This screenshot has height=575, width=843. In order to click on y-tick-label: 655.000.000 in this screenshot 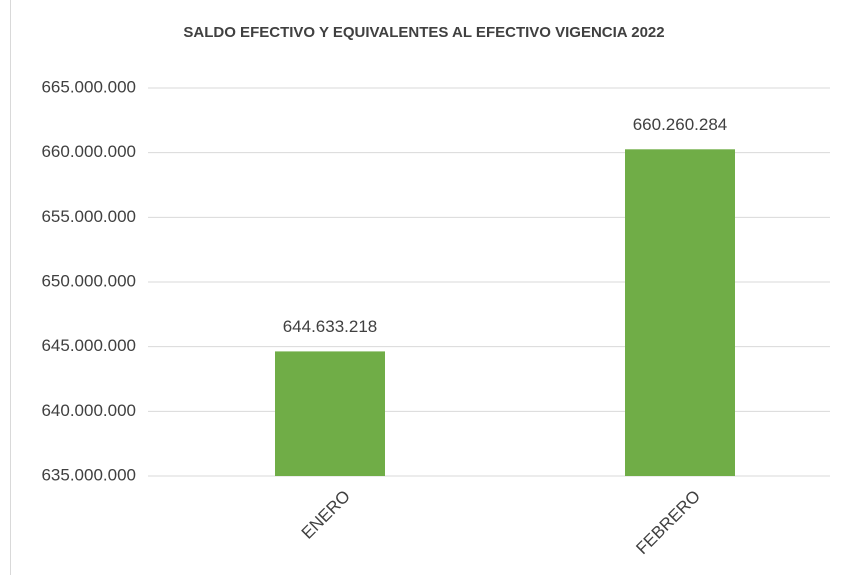, I will do `click(88, 216)`.